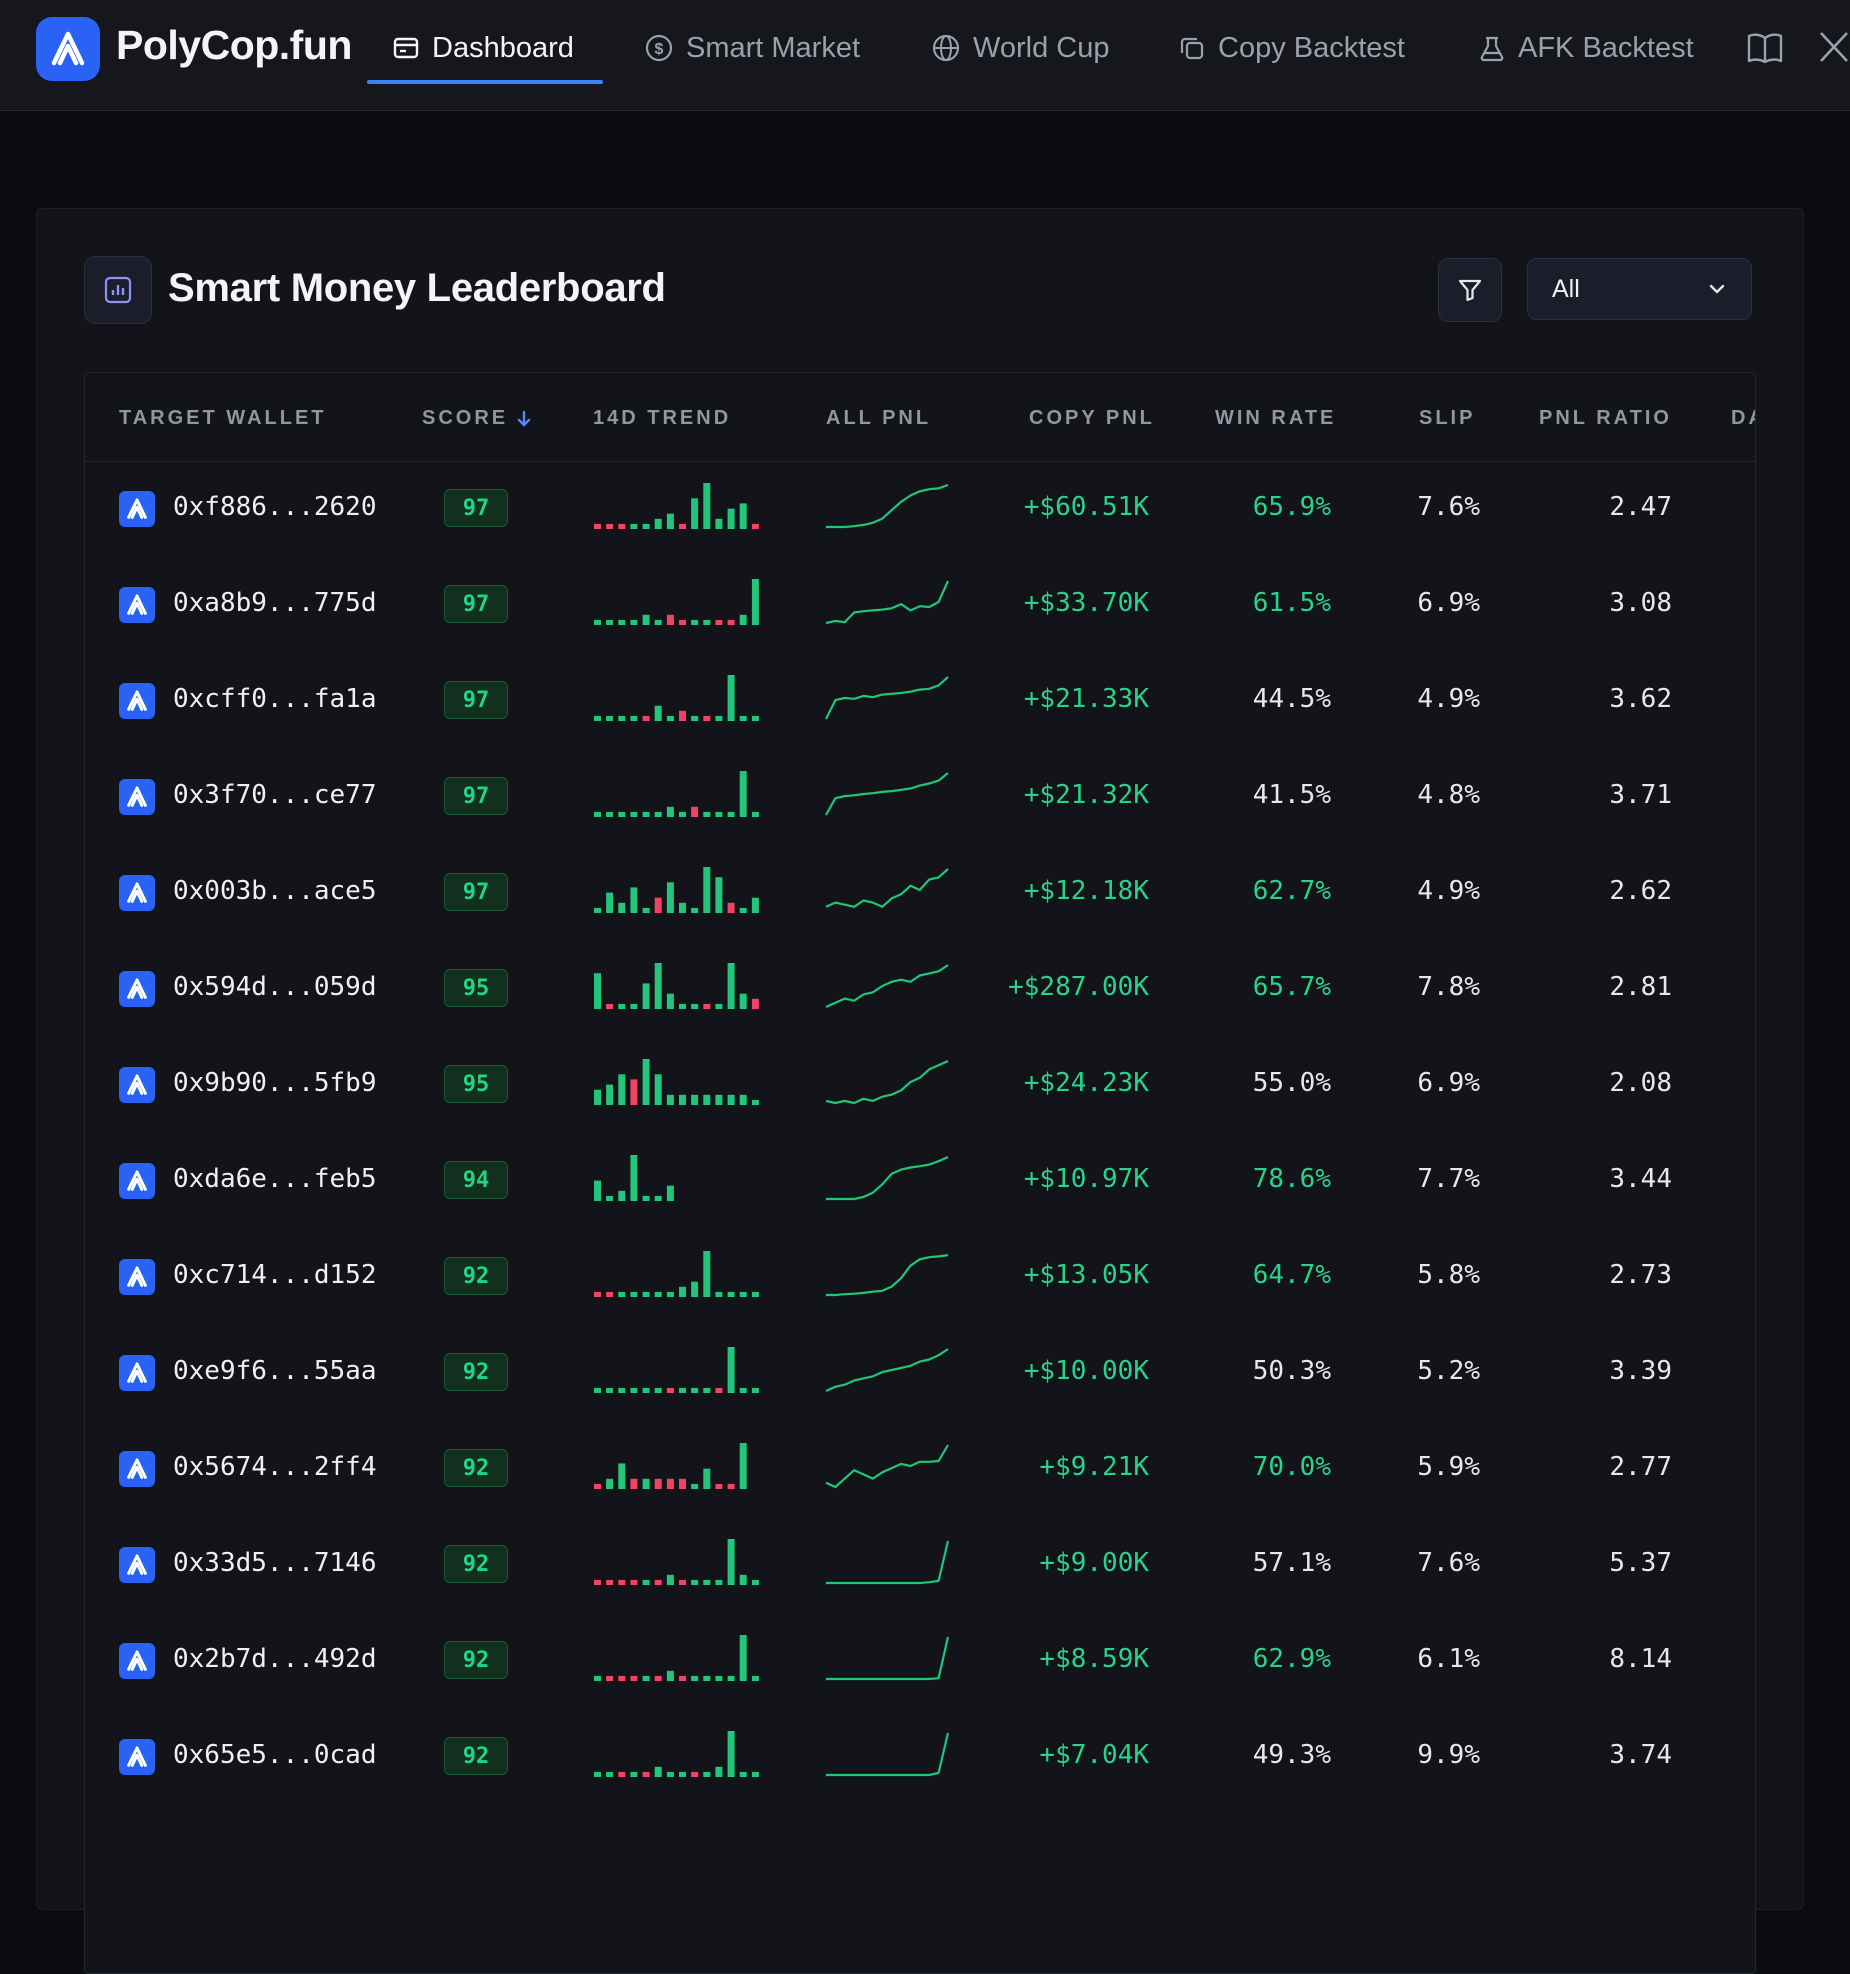 This screenshot has width=1850, height=1974. I want to click on filter-button, so click(1470, 290).